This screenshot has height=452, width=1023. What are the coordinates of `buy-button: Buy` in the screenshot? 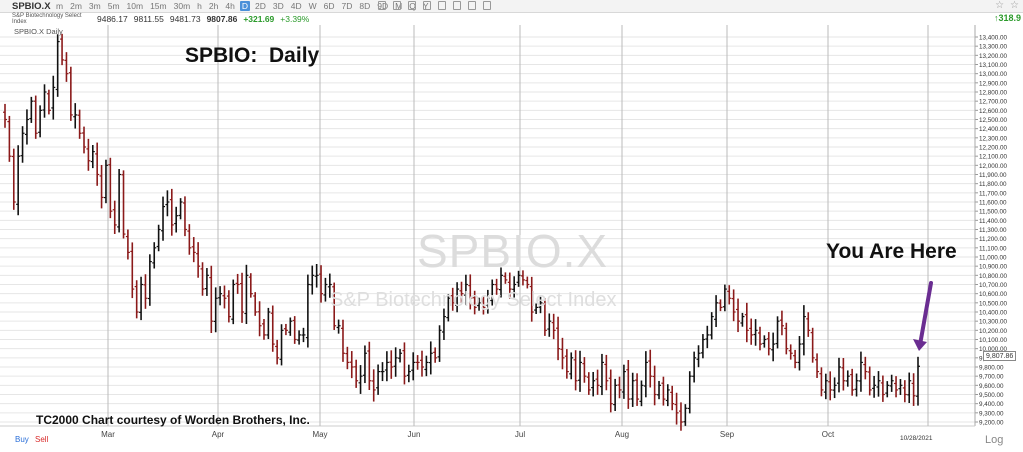 It's located at (22, 439).